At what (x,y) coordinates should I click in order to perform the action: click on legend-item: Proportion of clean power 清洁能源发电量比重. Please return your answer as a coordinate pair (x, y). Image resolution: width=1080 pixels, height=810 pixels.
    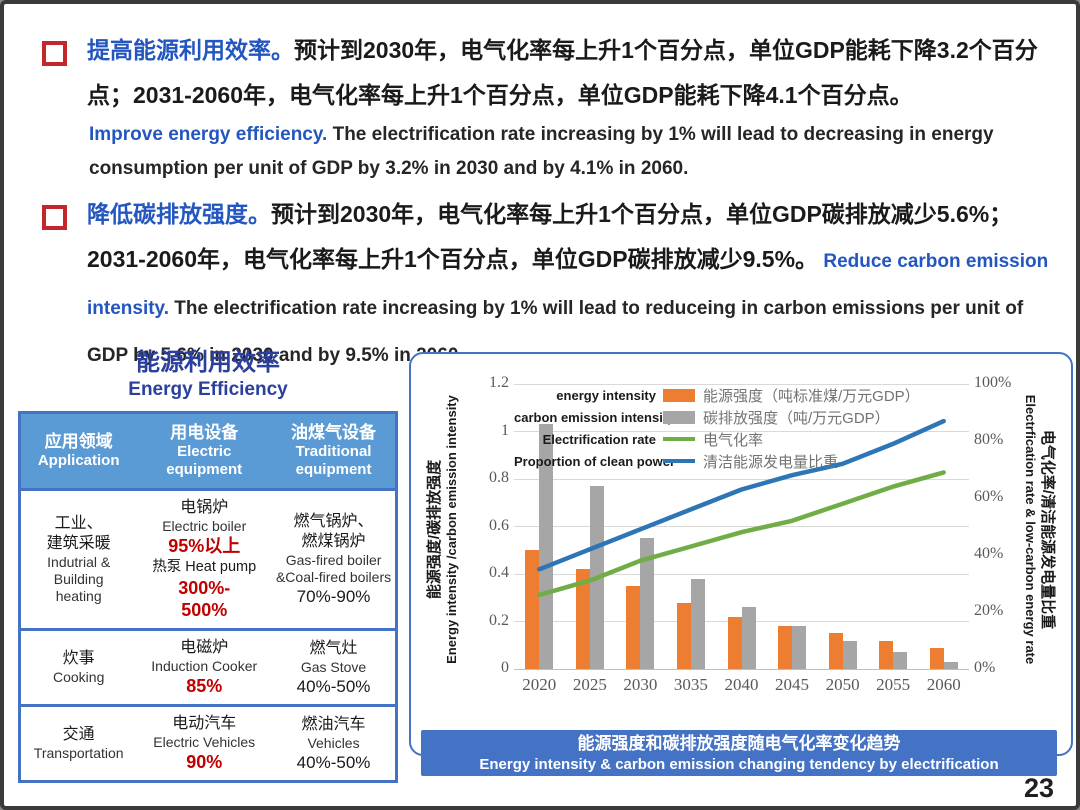
    Looking at the image, I should click on (736, 461).